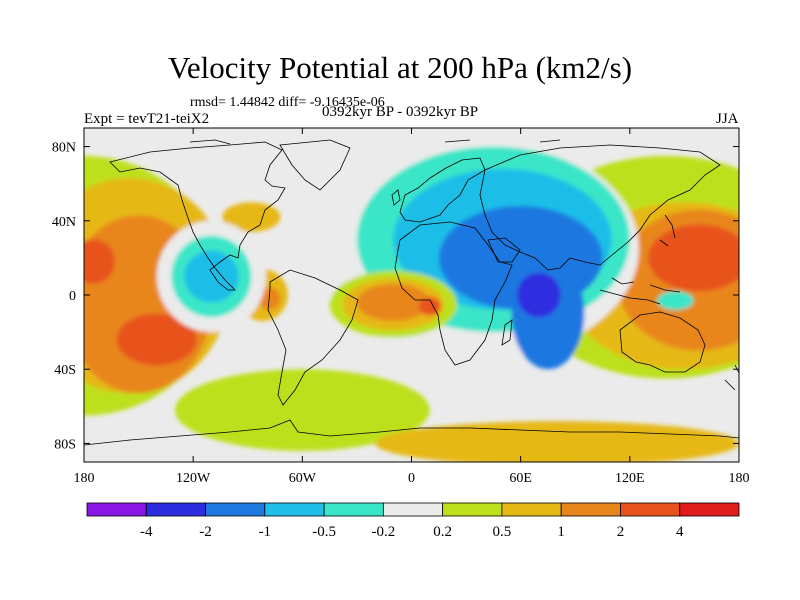  I want to click on period-label: 0392kyr BP - 0392kyr BP, so click(400, 112).